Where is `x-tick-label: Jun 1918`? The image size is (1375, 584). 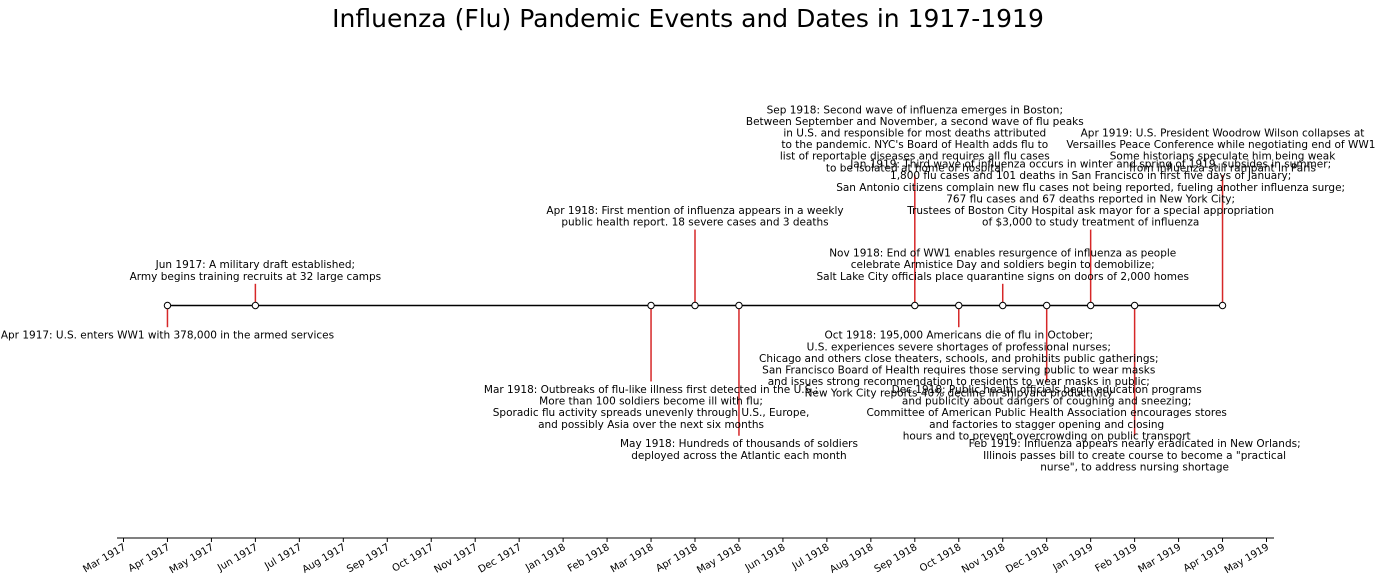 x-tick-label: Jun 1918 is located at coordinates (765, 558).